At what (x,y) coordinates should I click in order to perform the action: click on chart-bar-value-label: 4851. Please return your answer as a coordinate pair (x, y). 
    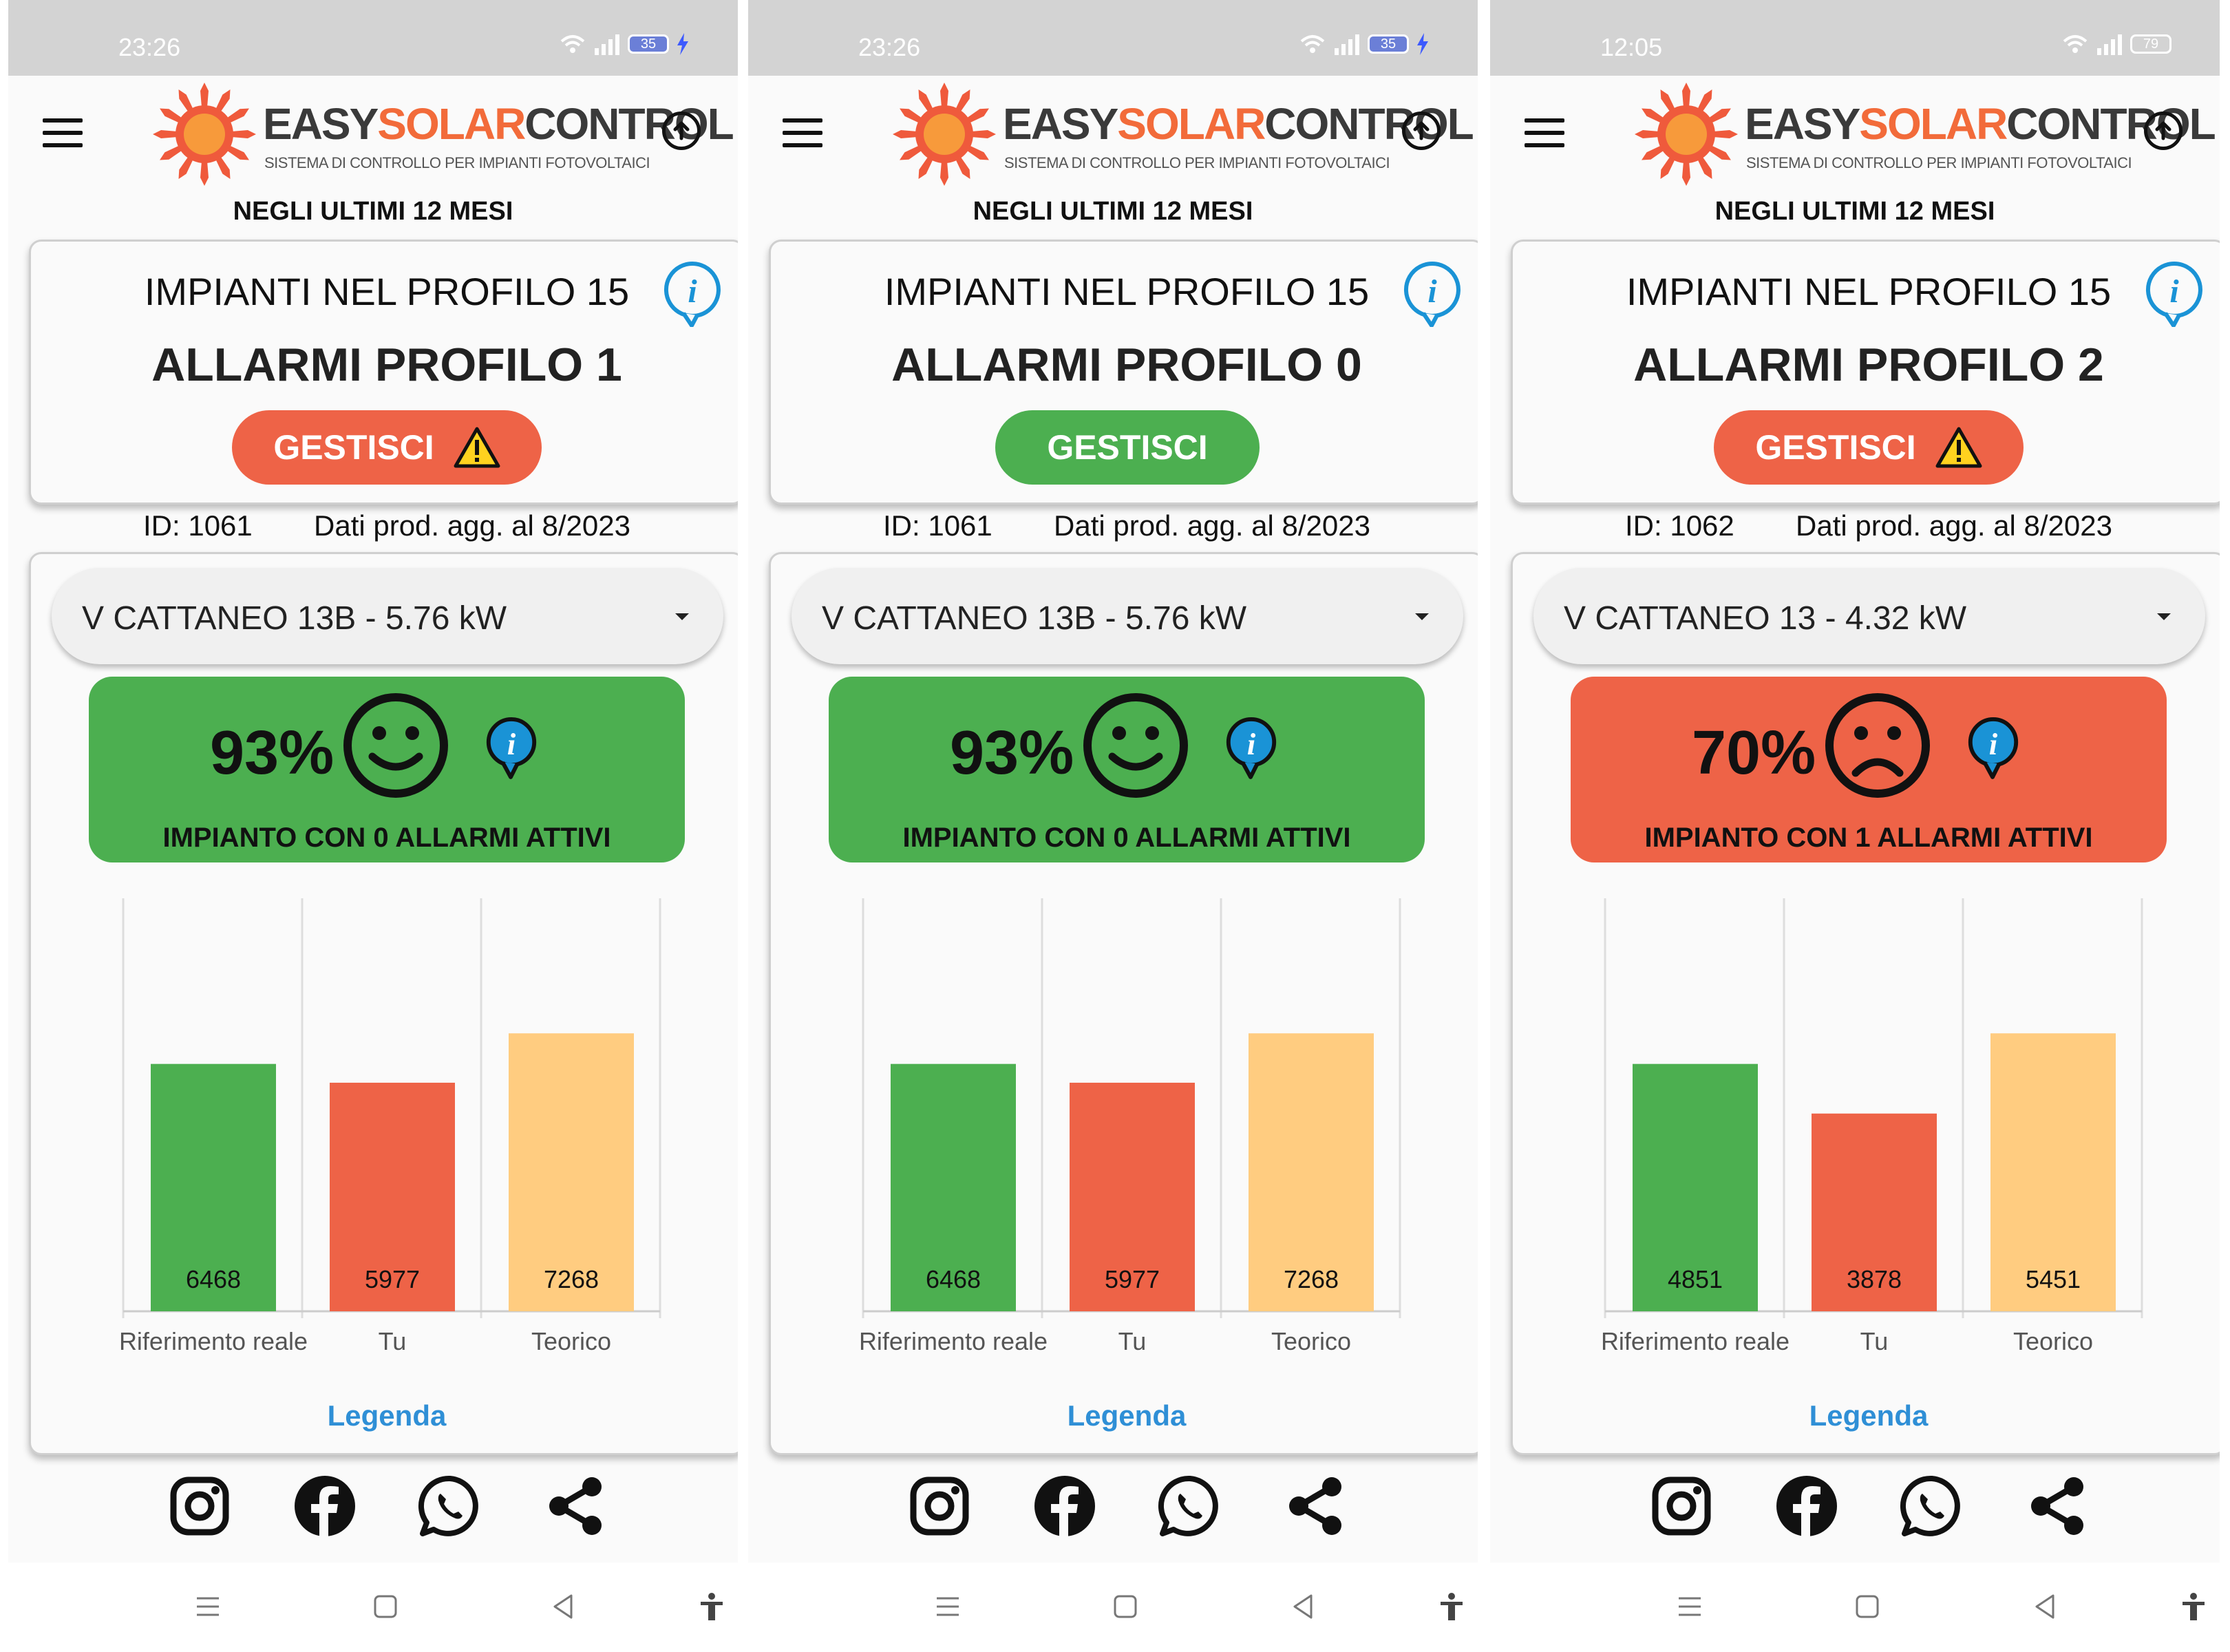
    Looking at the image, I should click on (1695, 1279).